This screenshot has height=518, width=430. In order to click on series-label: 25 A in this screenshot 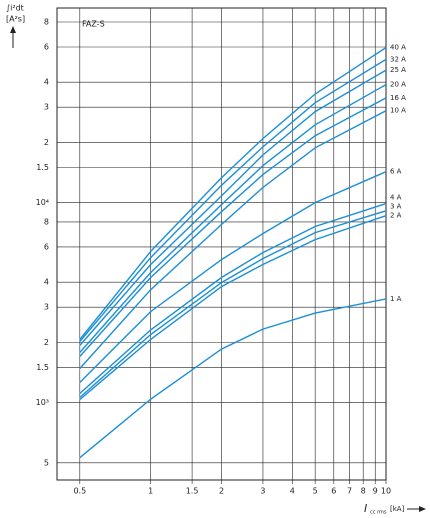, I will do `click(398, 70)`.